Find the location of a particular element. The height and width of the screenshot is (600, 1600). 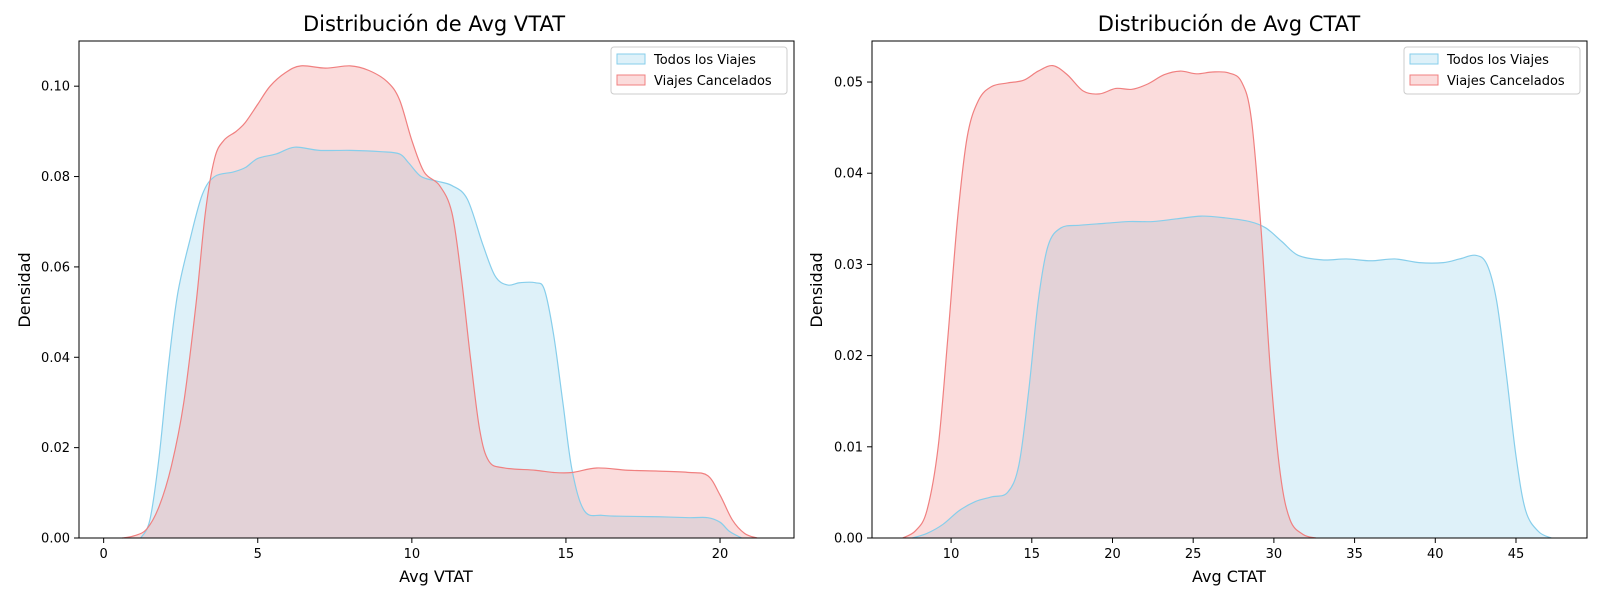

x-axis-label: Avg VTAT is located at coordinates (436, 576).